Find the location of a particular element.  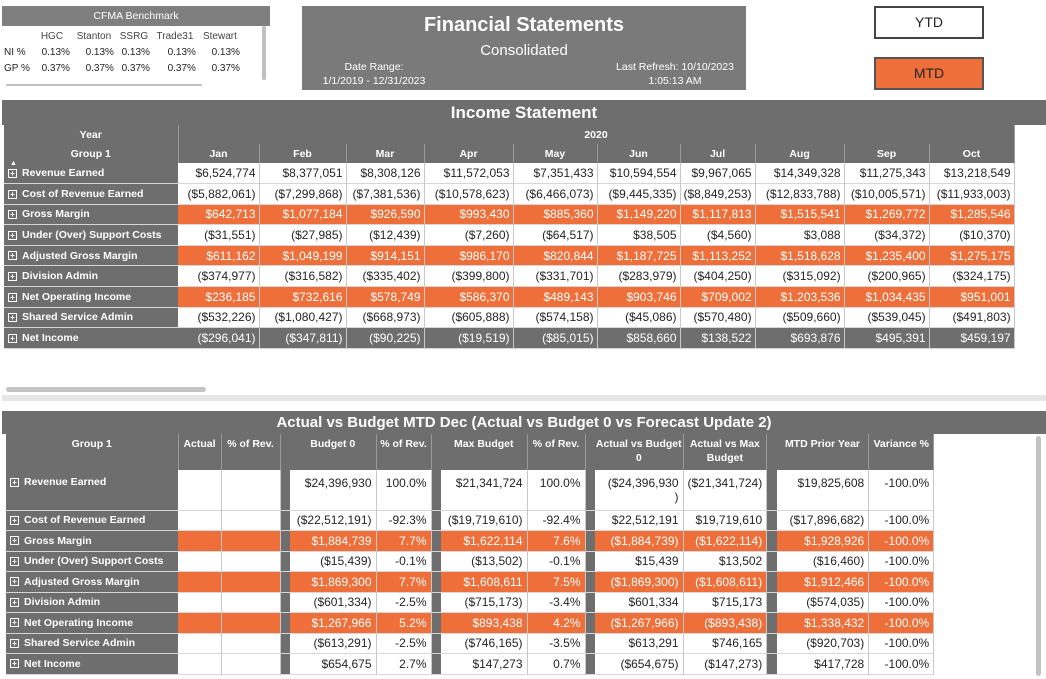

month-header-sep: Sep is located at coordinates (887, 153).